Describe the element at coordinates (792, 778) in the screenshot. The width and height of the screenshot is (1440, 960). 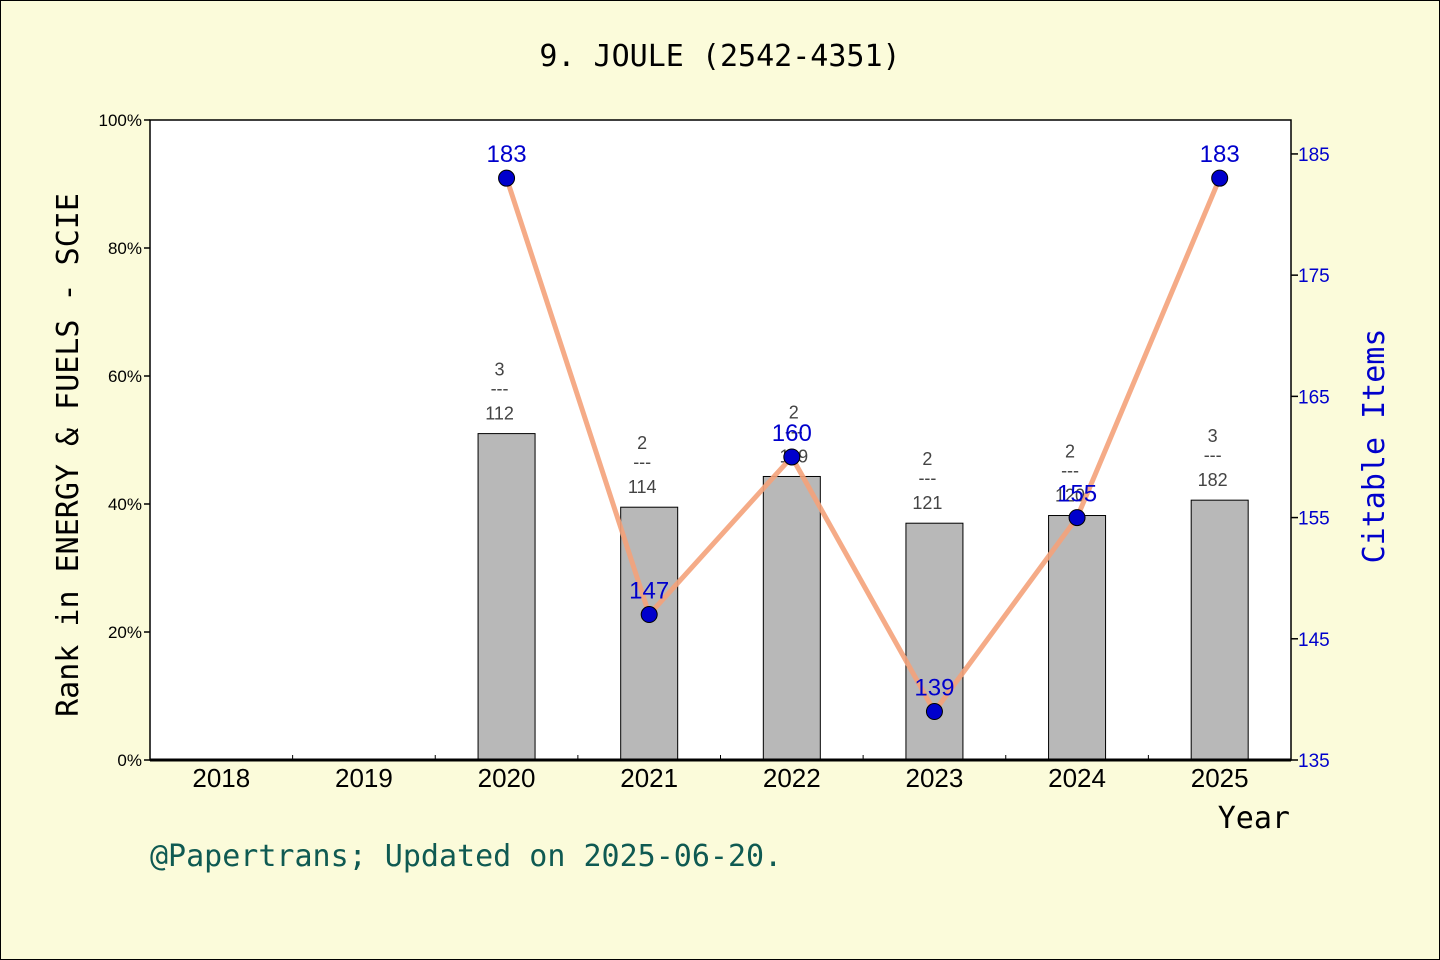
I see `x-tick-label: 2022` at that location.